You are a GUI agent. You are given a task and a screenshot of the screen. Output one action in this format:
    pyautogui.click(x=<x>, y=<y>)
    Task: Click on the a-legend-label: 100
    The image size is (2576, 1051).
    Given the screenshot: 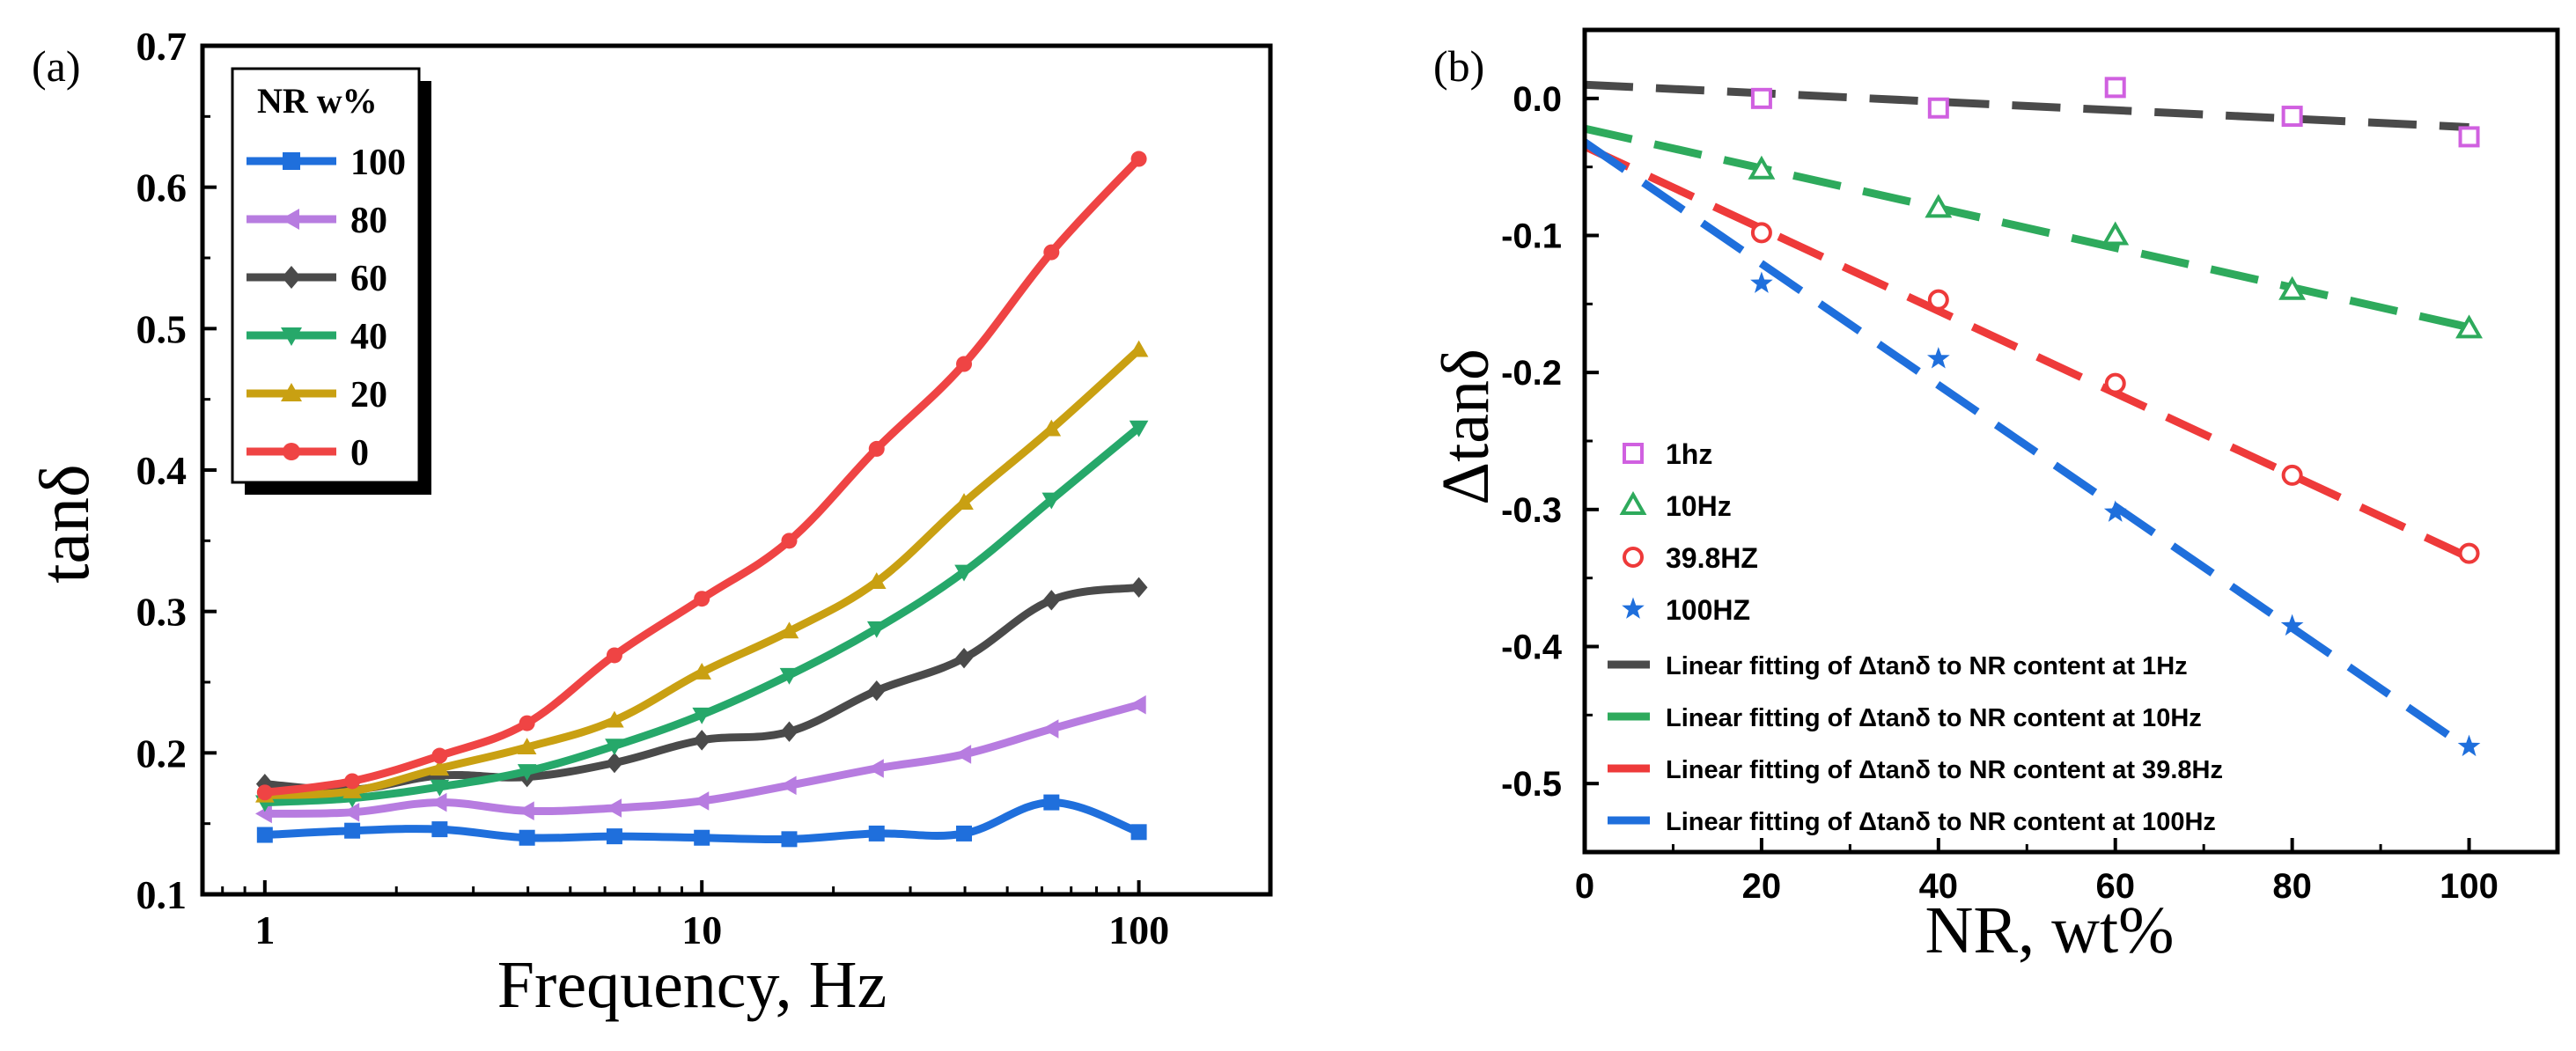 What is the action you would take?
    pyautogui.click(x=378, y=163)
    